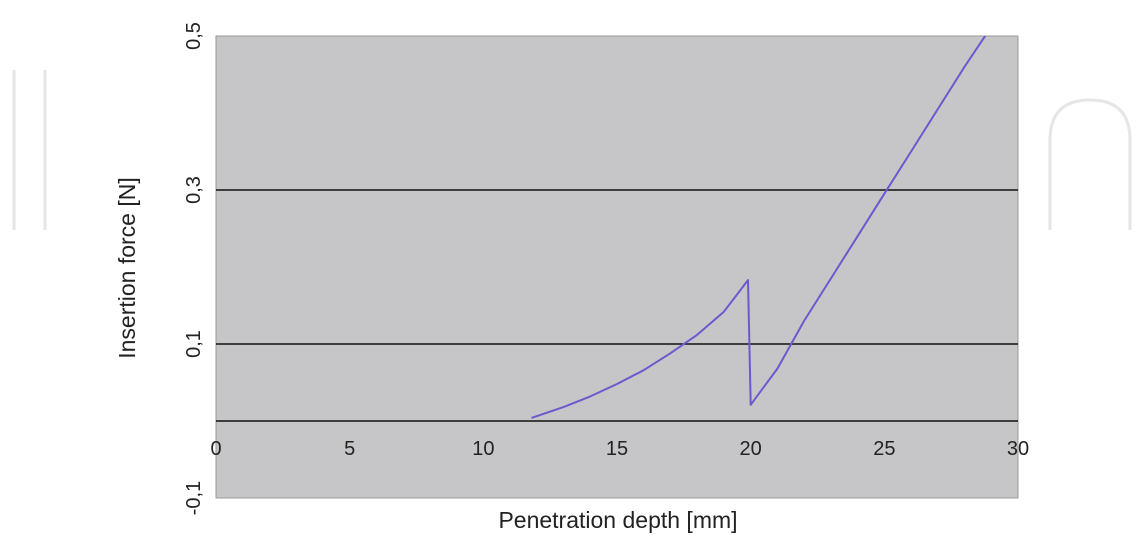 The height and width of the screenshot is (535, 1140). I want to click on x-tick-label: 10, so click(483, 449).